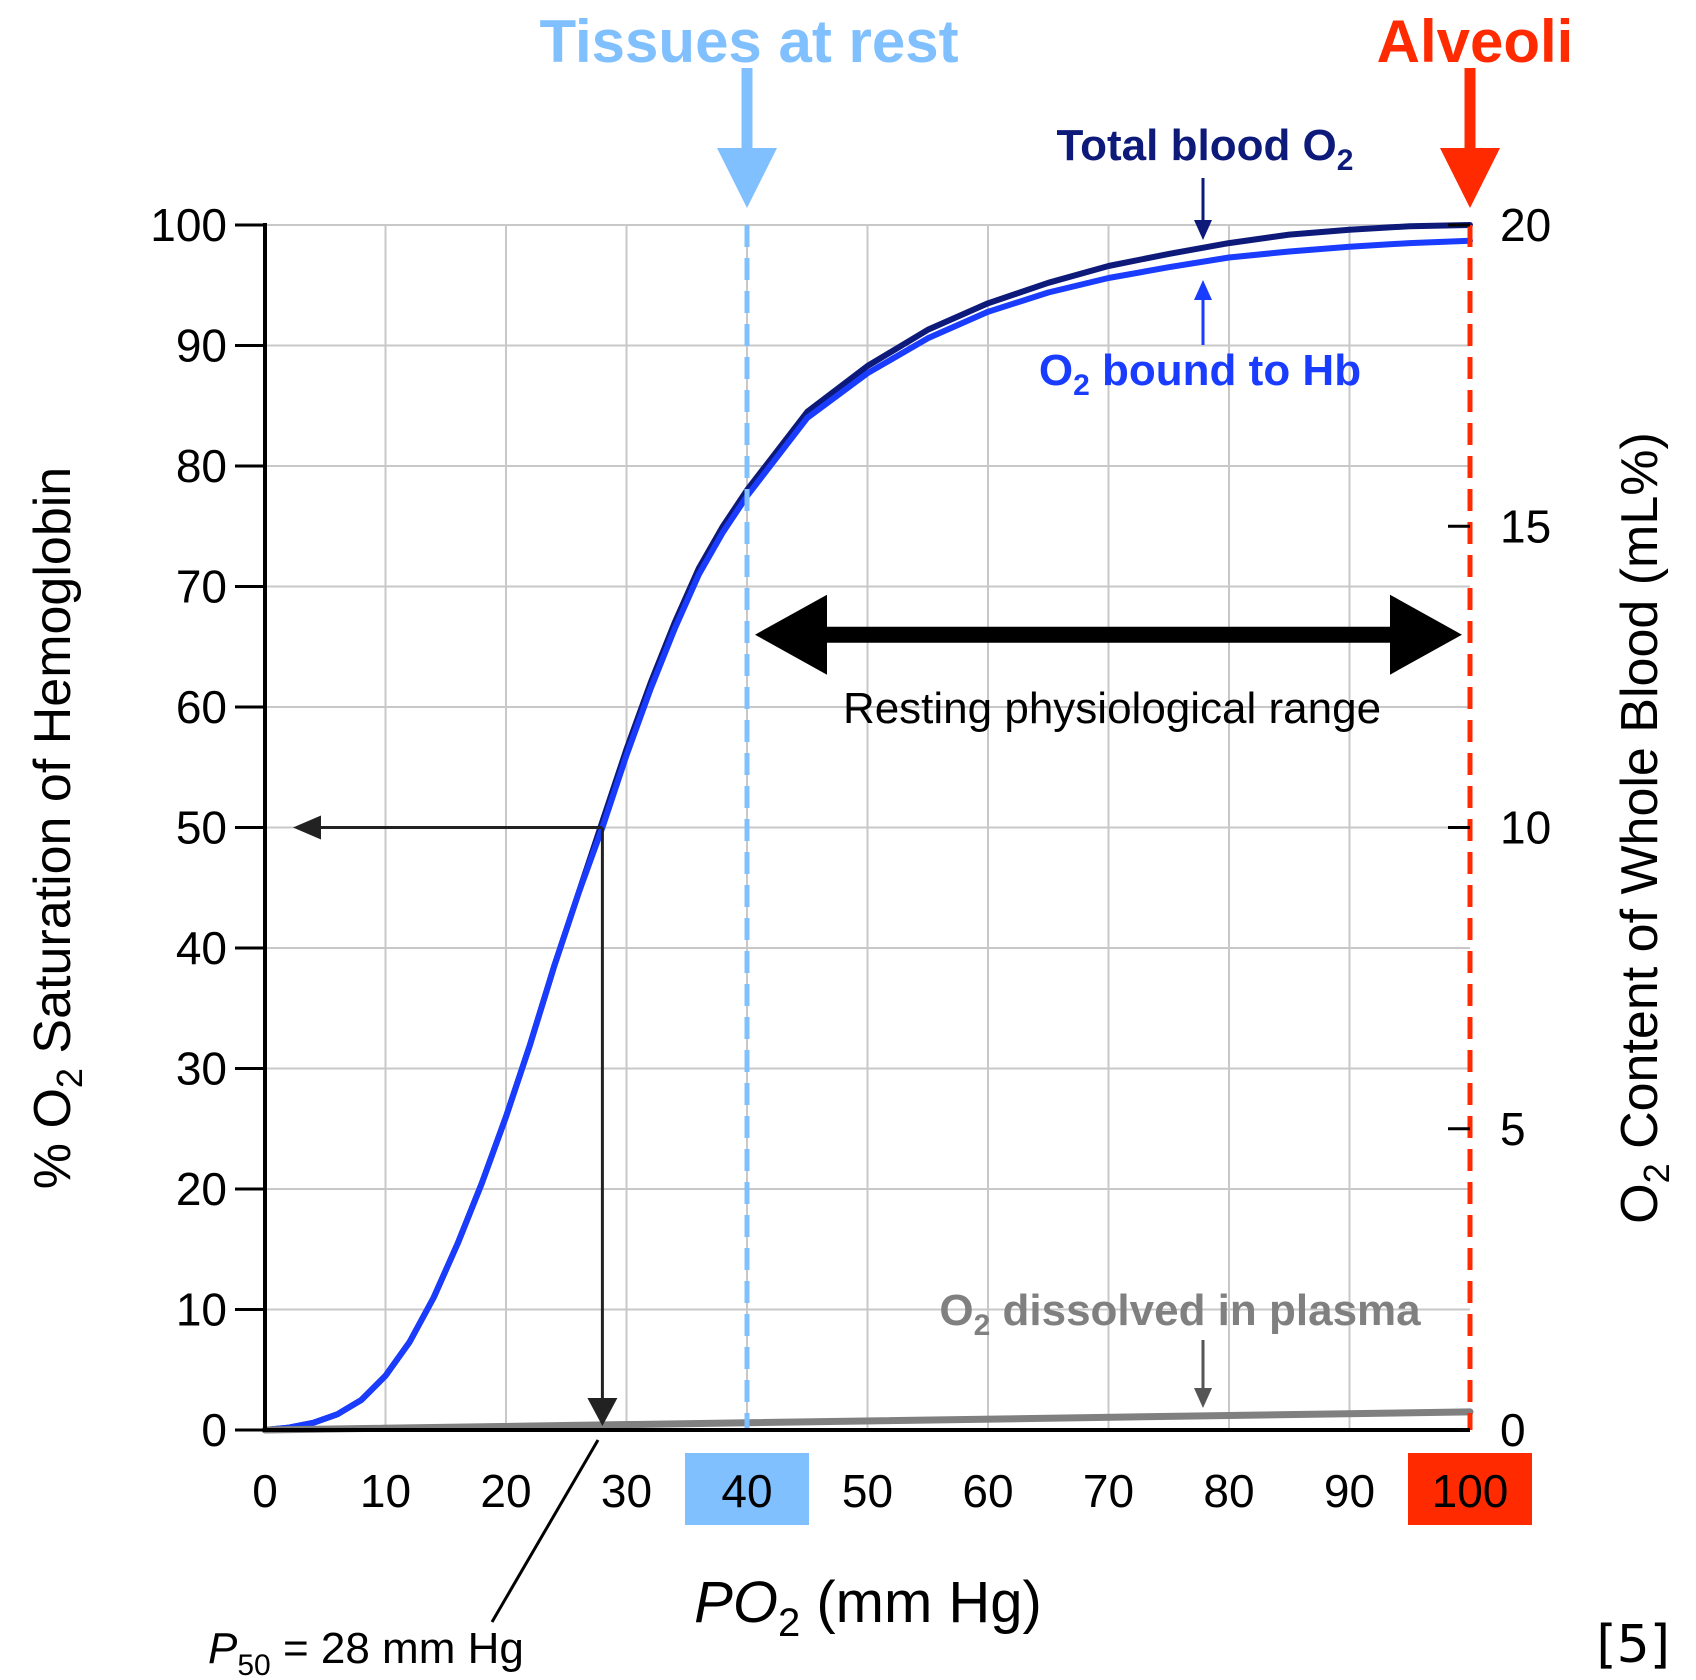 The width and height of the screenshot is (1696, 1680). What do you see at coordinates (1180, 1314) in the screenshot?
I see `series-label-o2-dissolved-plasma: O2 dissolved in plasma` at bounding box center [1180, 1314].